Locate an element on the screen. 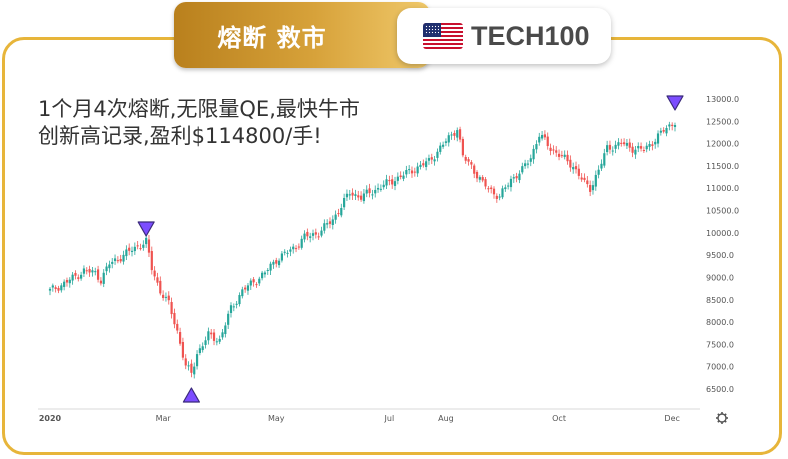  y-tick-label: 7500.0 is located at coordinates (720, 344).